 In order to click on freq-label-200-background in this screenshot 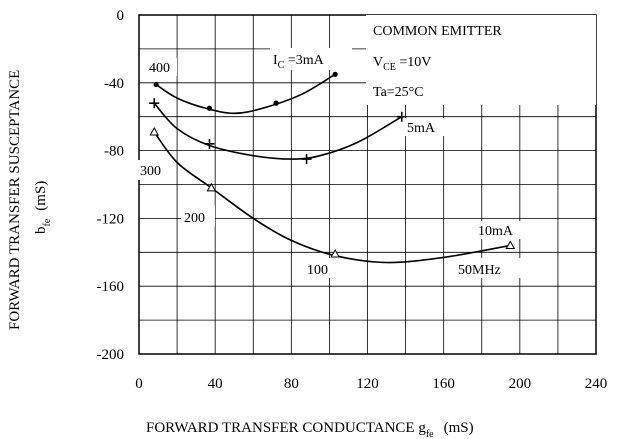, I will do `click(198, 216)`.